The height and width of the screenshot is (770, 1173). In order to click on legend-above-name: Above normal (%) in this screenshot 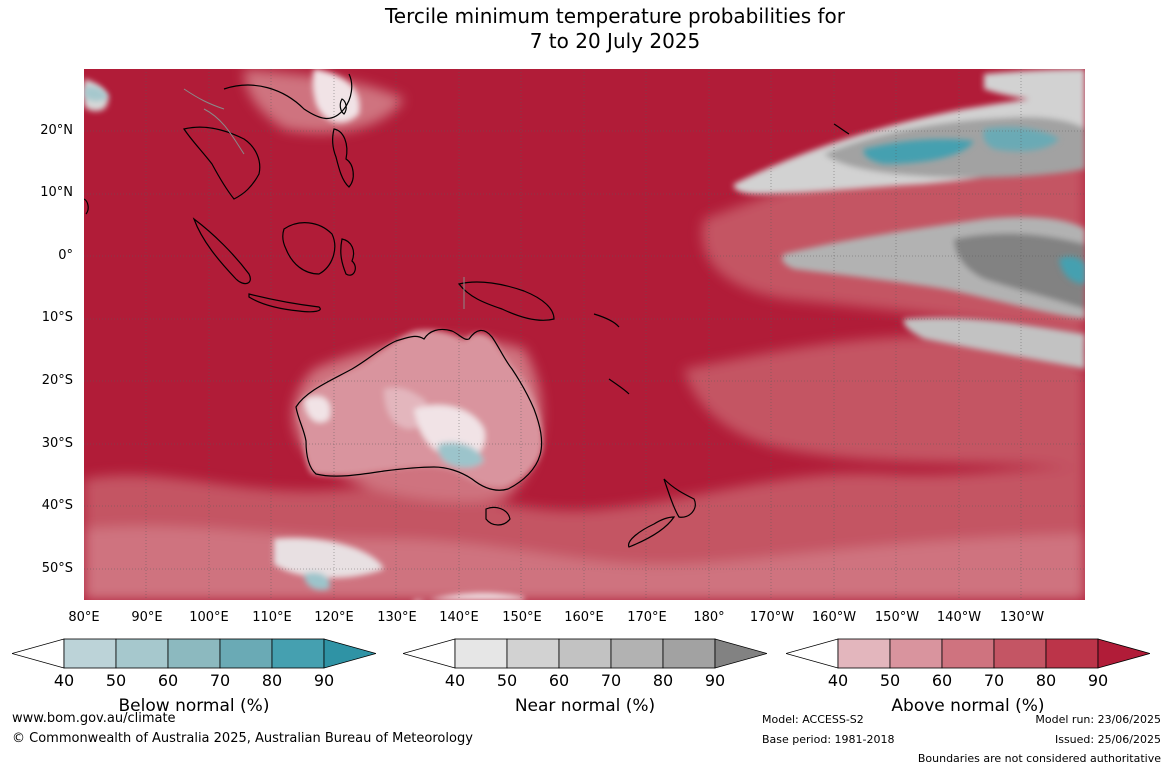, I will do `click(968, 706)`.